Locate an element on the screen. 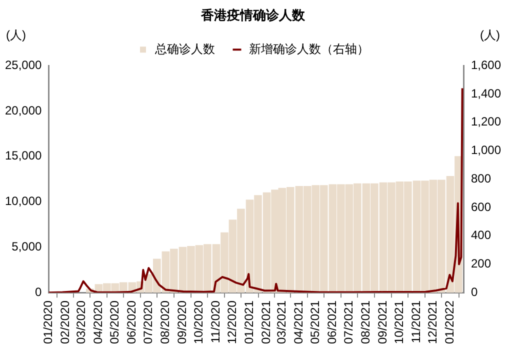  y-tick-label: 10,000 is located at coordinates (23, 201).